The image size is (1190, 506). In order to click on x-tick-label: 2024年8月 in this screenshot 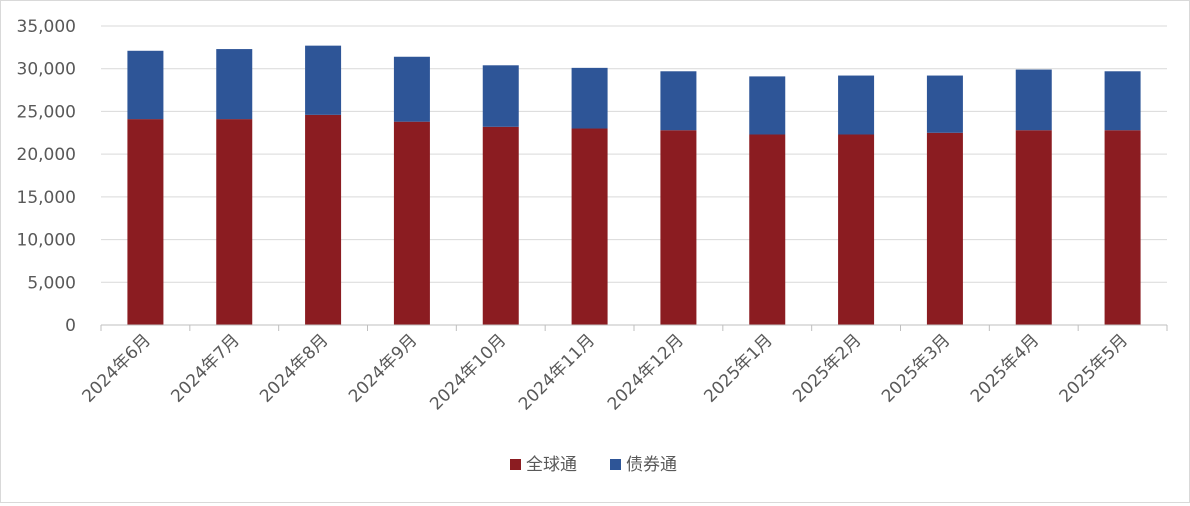, I will do `click(294, 368)`.